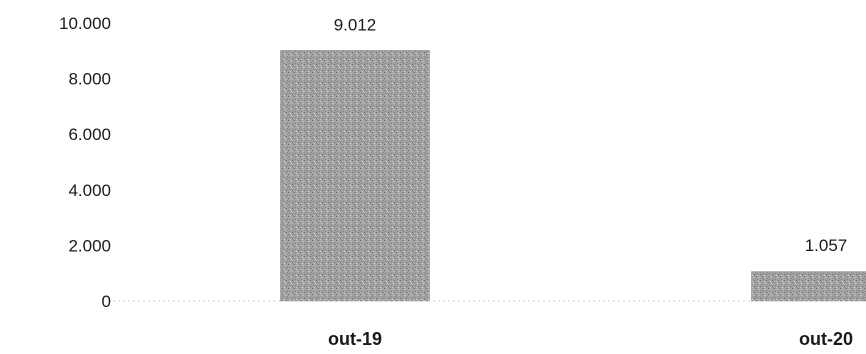  I want to click on x-category-label: out-19, so click(355, 339).